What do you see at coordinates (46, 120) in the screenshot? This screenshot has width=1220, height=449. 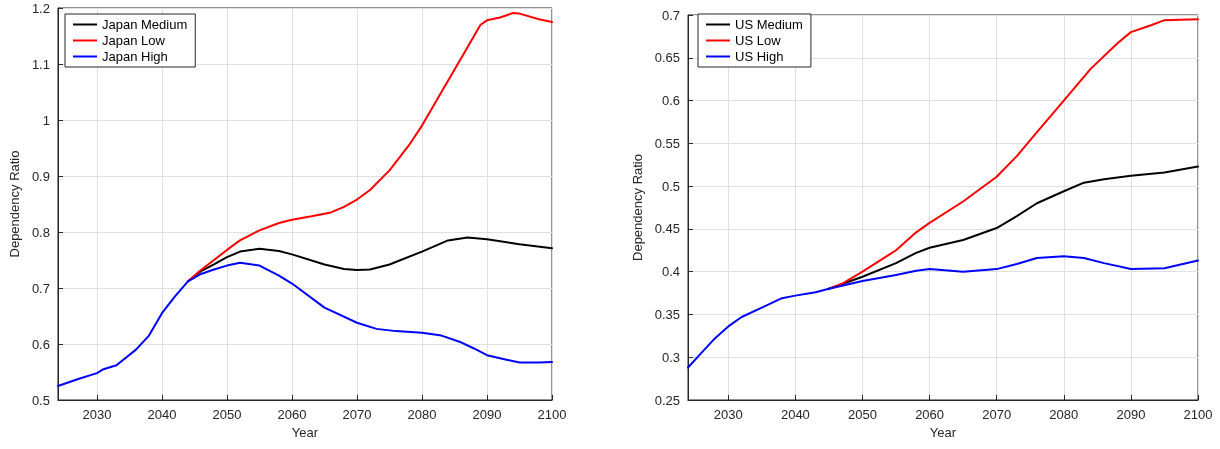 I see `y-tick-label: 1` at bounding box center [46, 120].